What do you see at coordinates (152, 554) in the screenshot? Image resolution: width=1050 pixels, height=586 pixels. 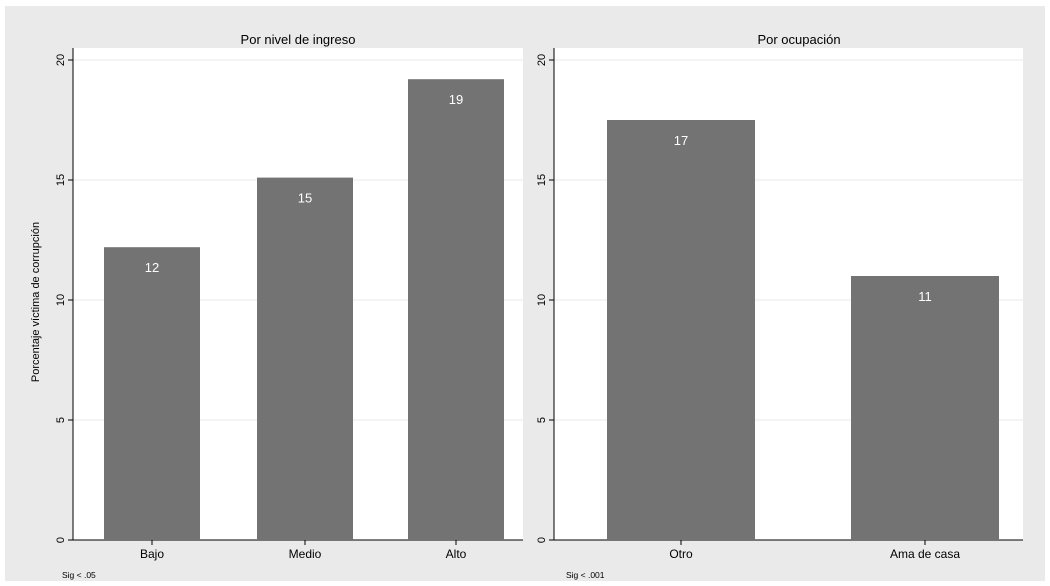 I see `x-tick-label: Bajo` at bounding box center [152, 554].